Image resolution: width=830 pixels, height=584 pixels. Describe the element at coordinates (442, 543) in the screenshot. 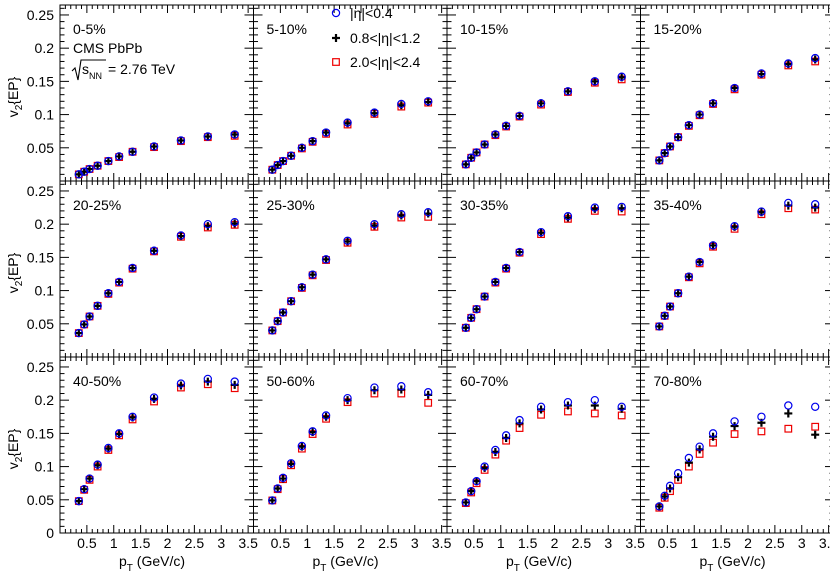

I see `x-tick-label: 3.5` at that location.